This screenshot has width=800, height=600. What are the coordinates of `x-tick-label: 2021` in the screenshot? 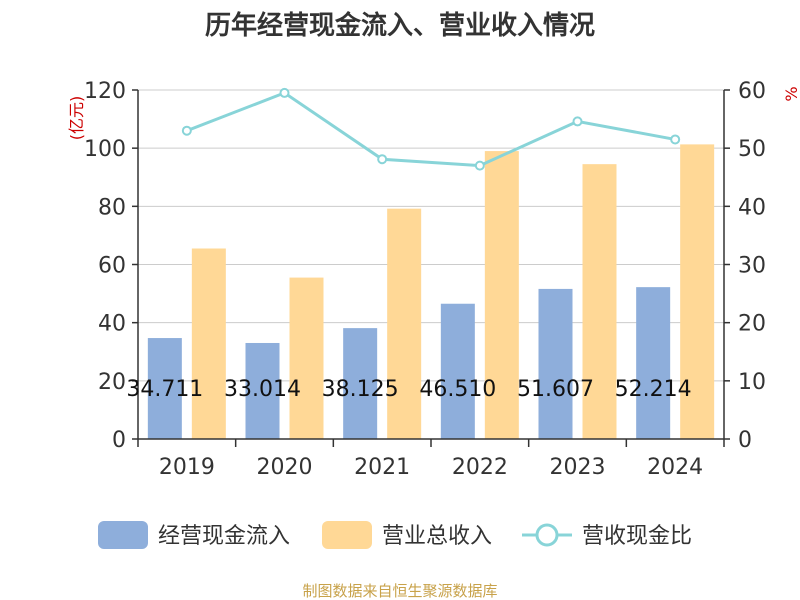 It's located at (382, 467).